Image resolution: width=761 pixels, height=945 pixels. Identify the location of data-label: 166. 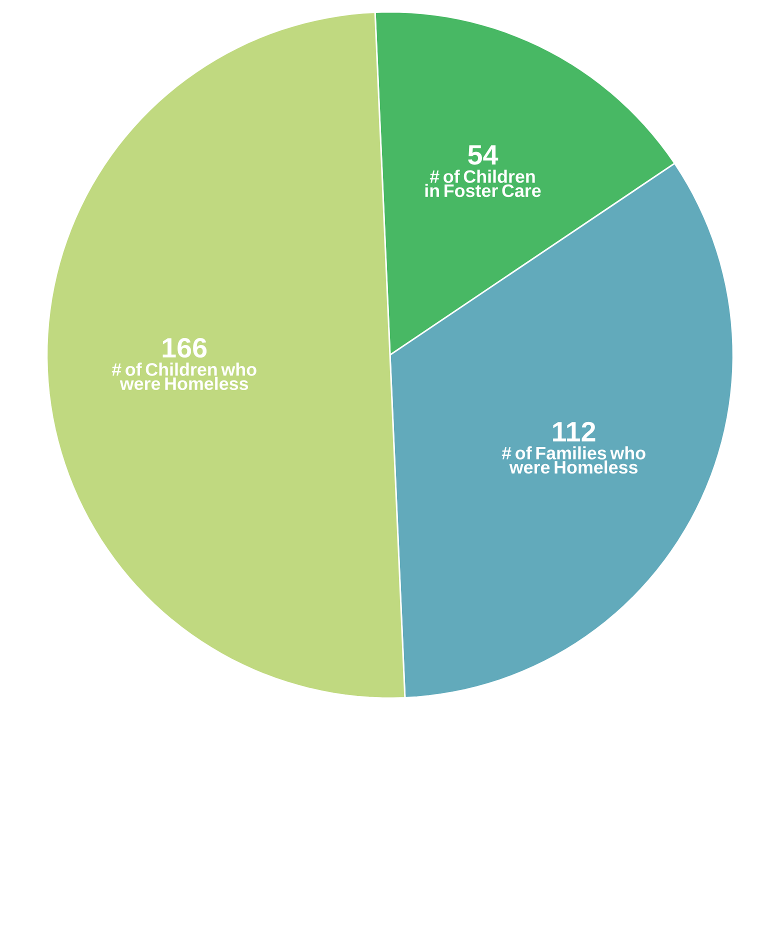
(184, 348).